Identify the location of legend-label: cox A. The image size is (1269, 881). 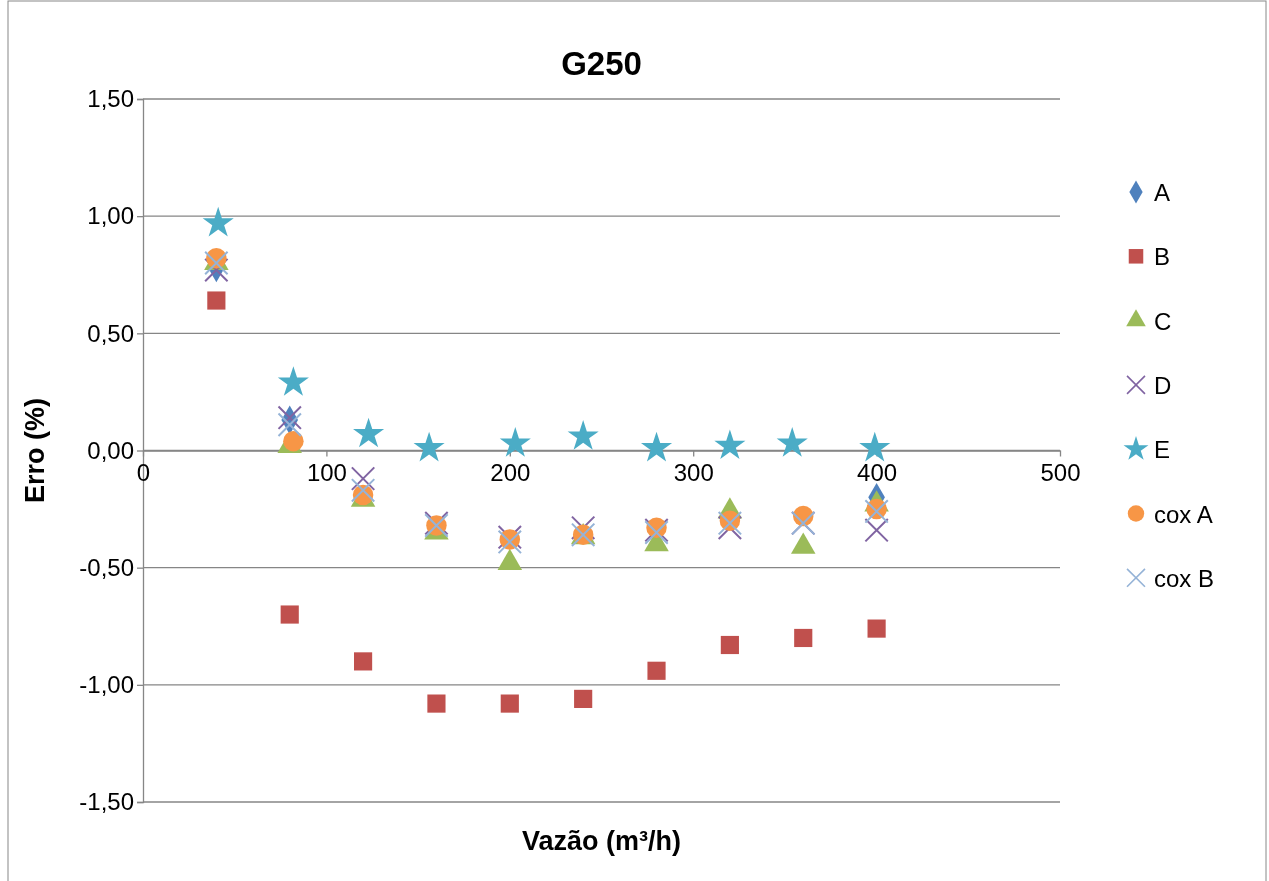
(1183, 514).